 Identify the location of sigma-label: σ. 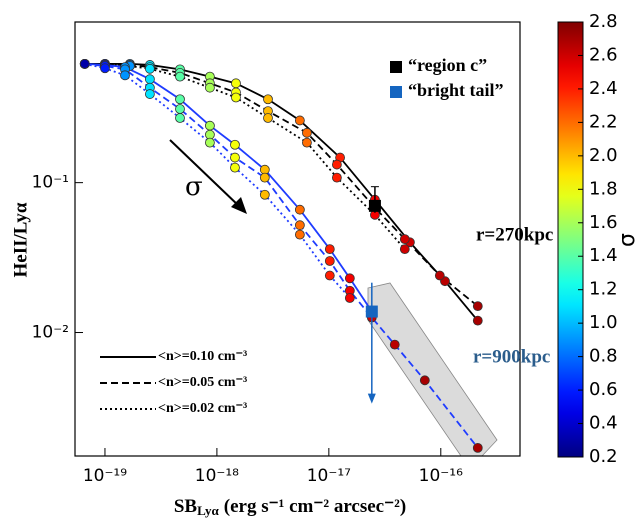
(194, 187).